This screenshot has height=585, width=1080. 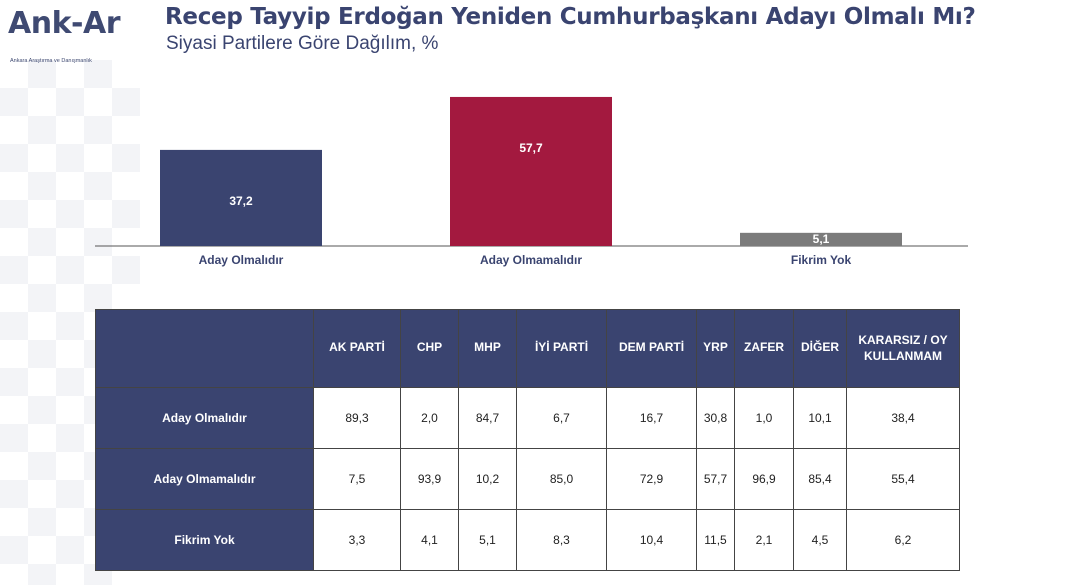 What do you see at coordinates (204, 348) in the screenshot?
I see `table-corner-cell` at bounding box center [204, 348].